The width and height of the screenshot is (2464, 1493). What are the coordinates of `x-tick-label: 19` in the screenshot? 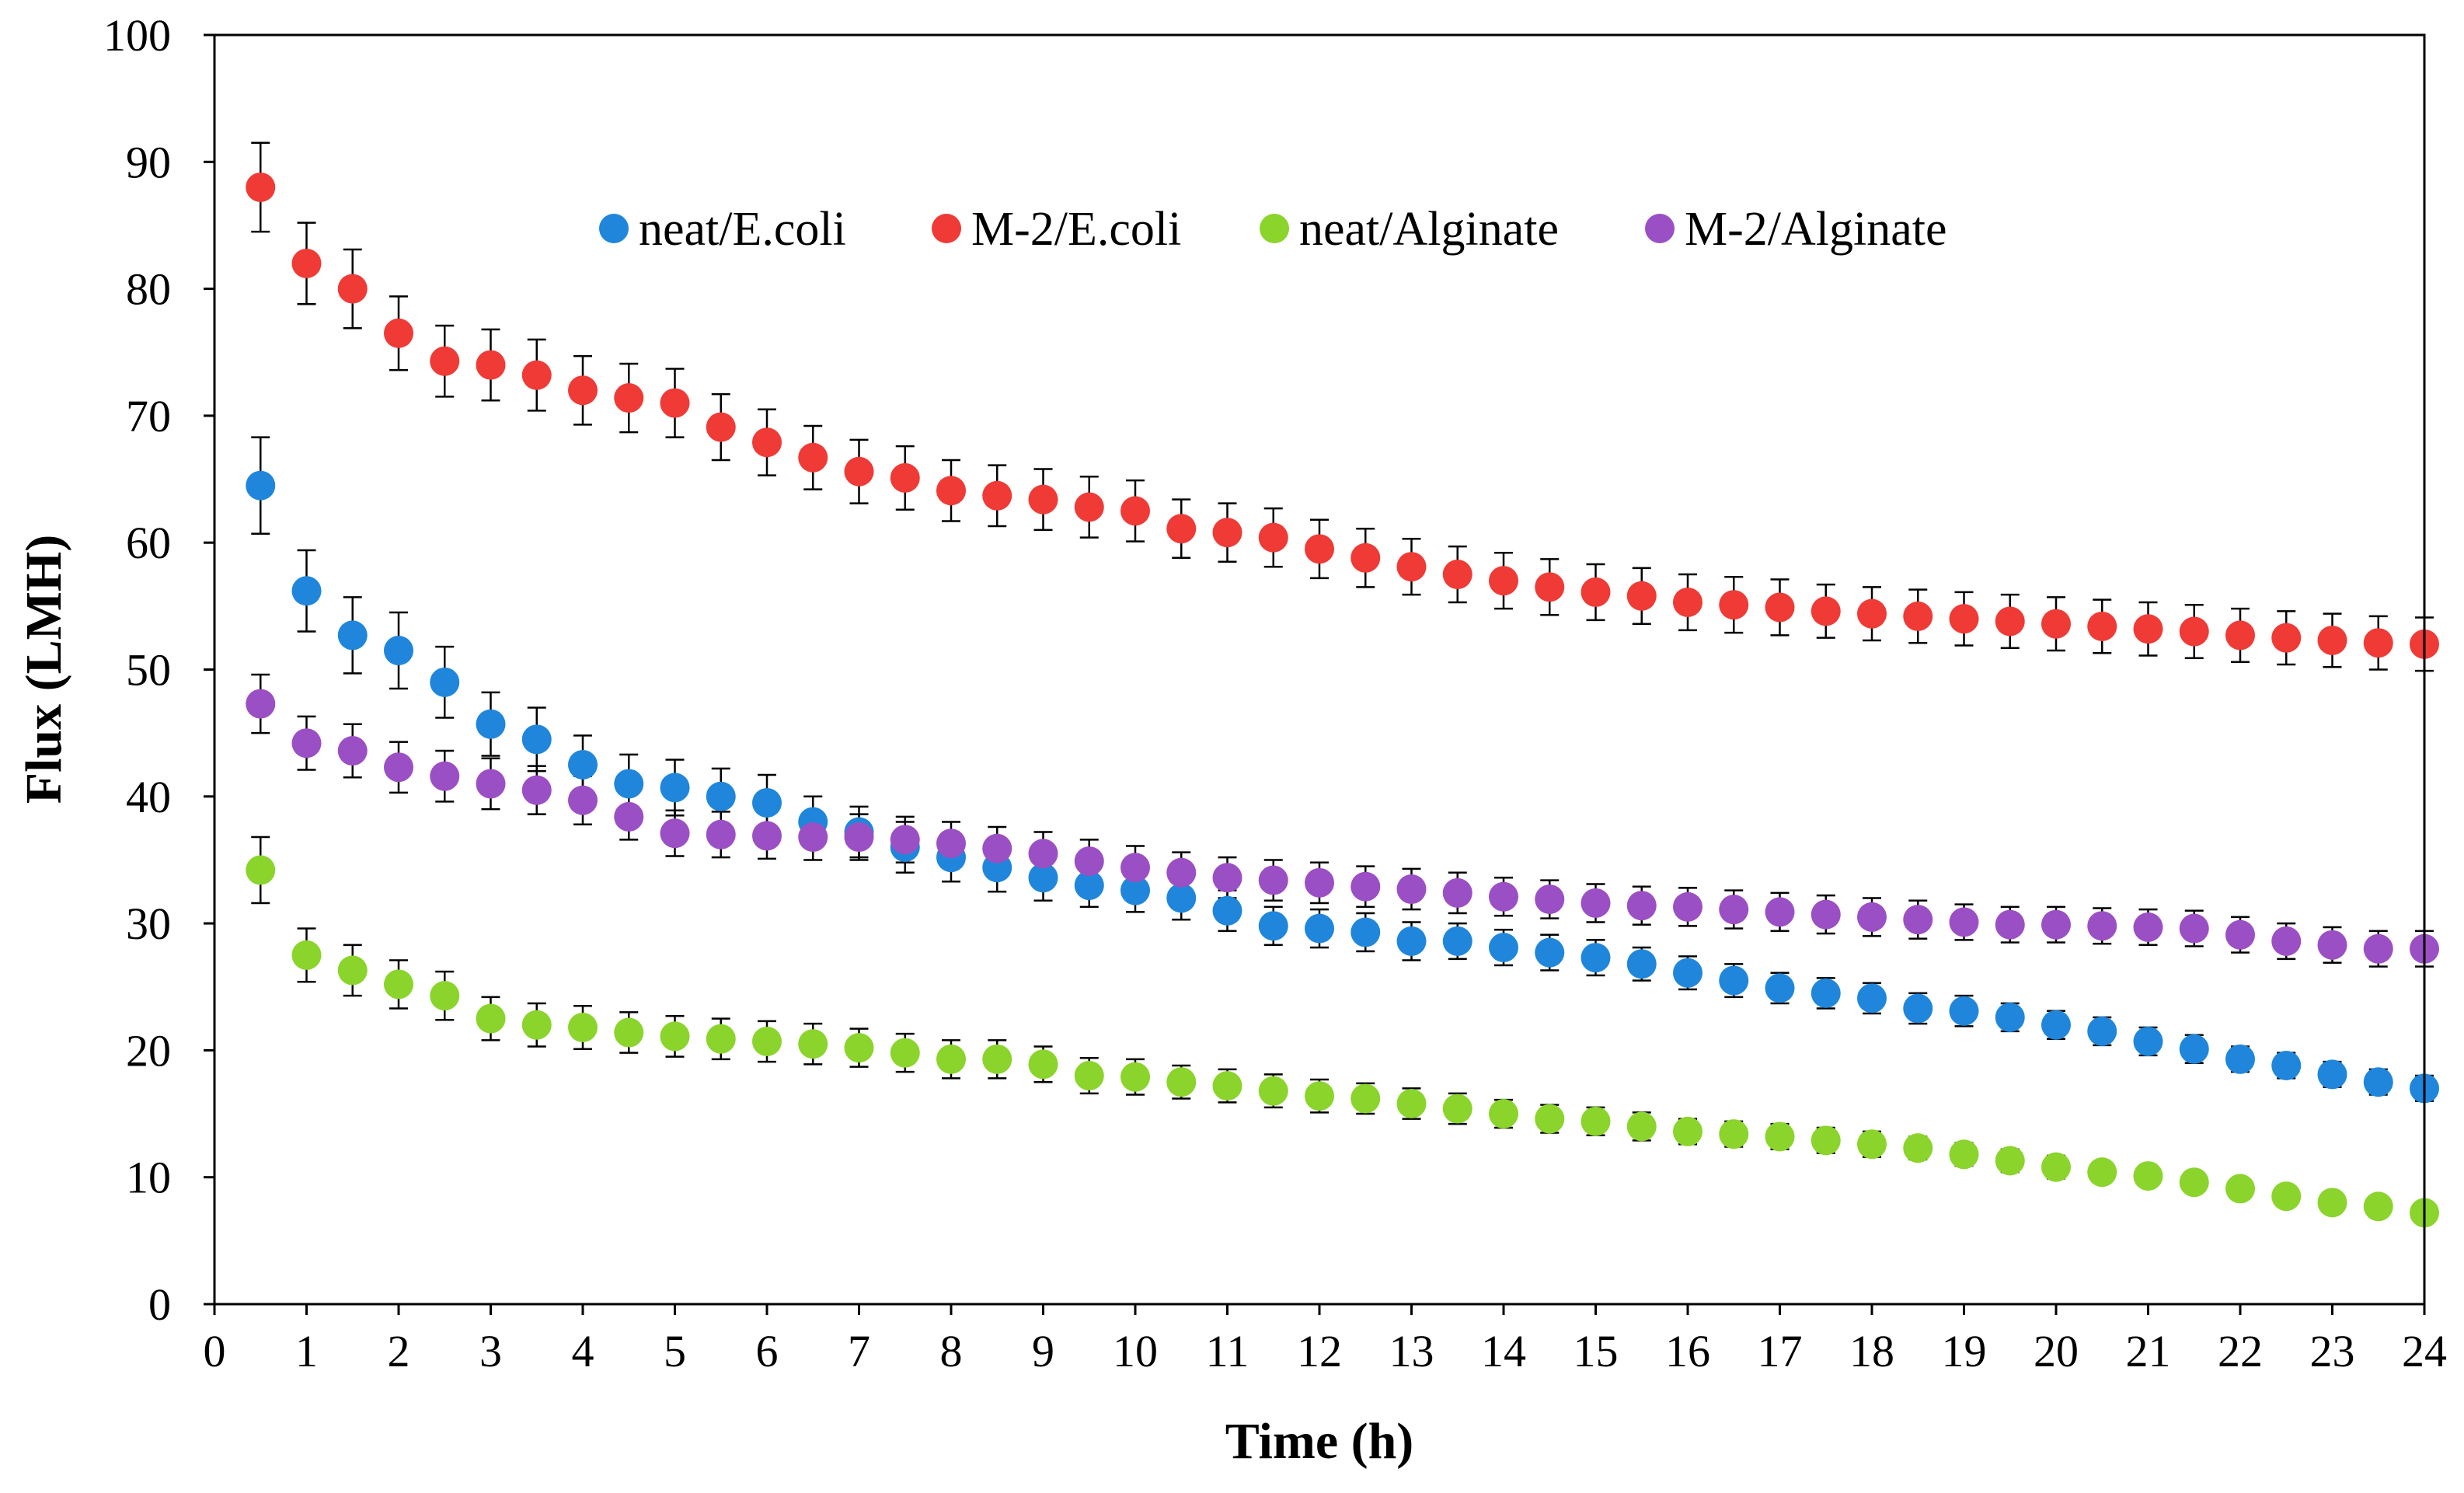 It's located at (1964, 1351).